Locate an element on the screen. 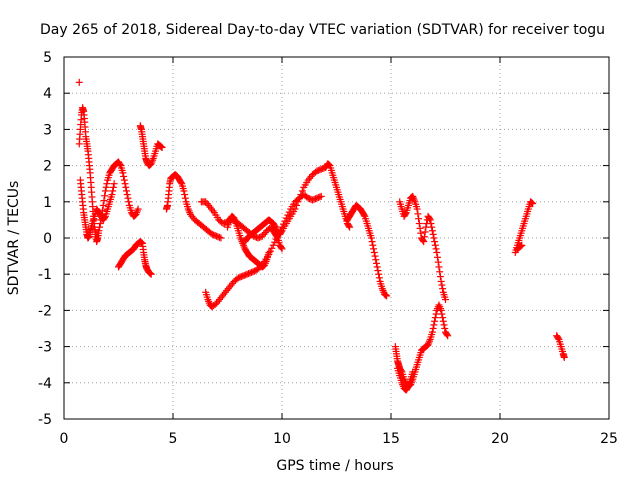 The width and height of the screenshot is (640, 480). y-tick-label: 2 is located at coordinates (47, 167).